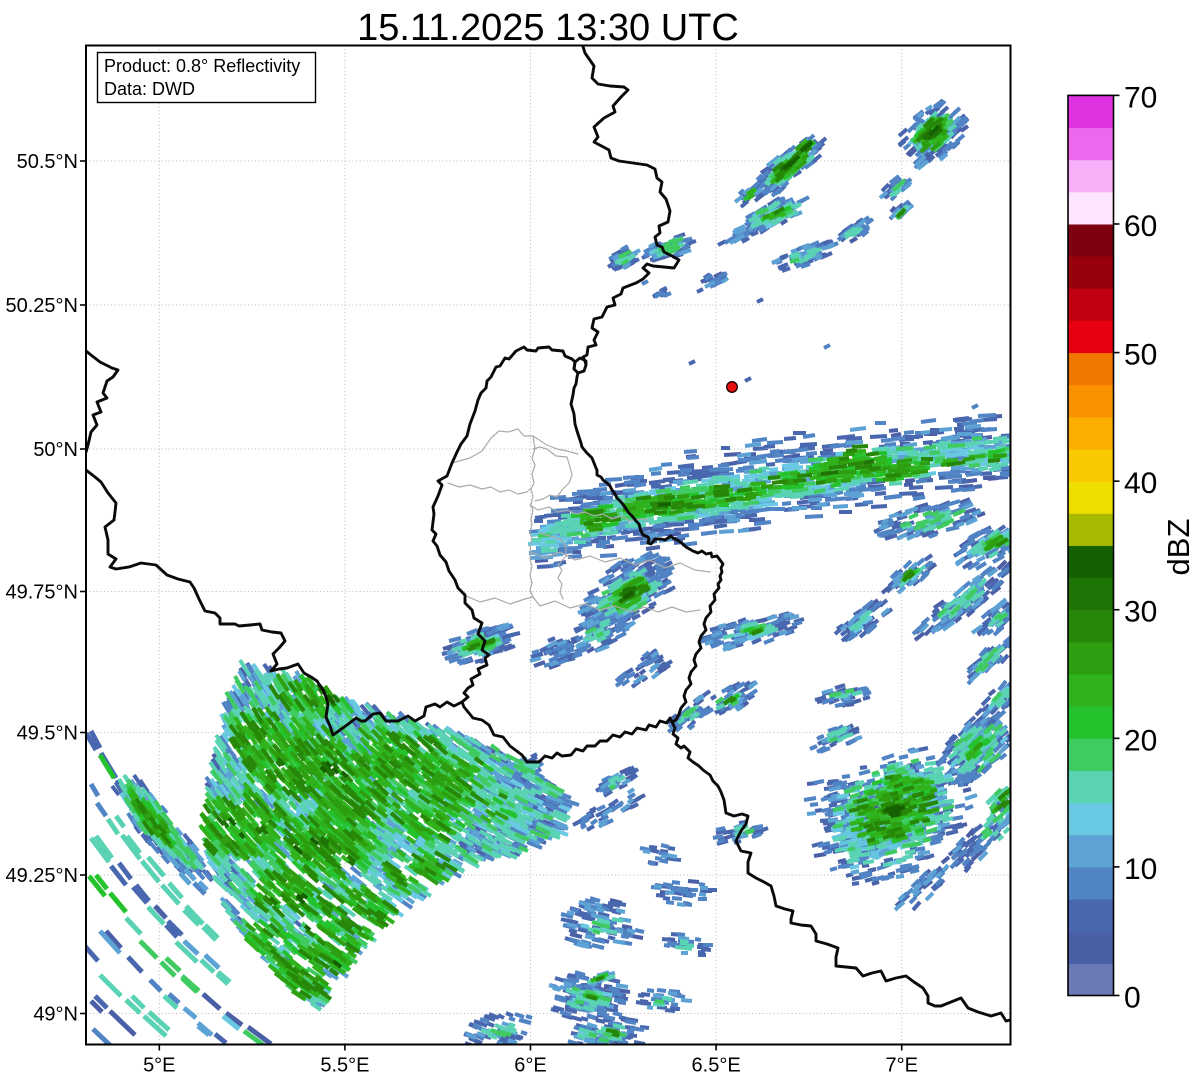 This screenshot has height=1086, width=1202. Describe the element at coordinates (47, 734) in the screenshot. I see `svg-text: 49.5°N` at that location.